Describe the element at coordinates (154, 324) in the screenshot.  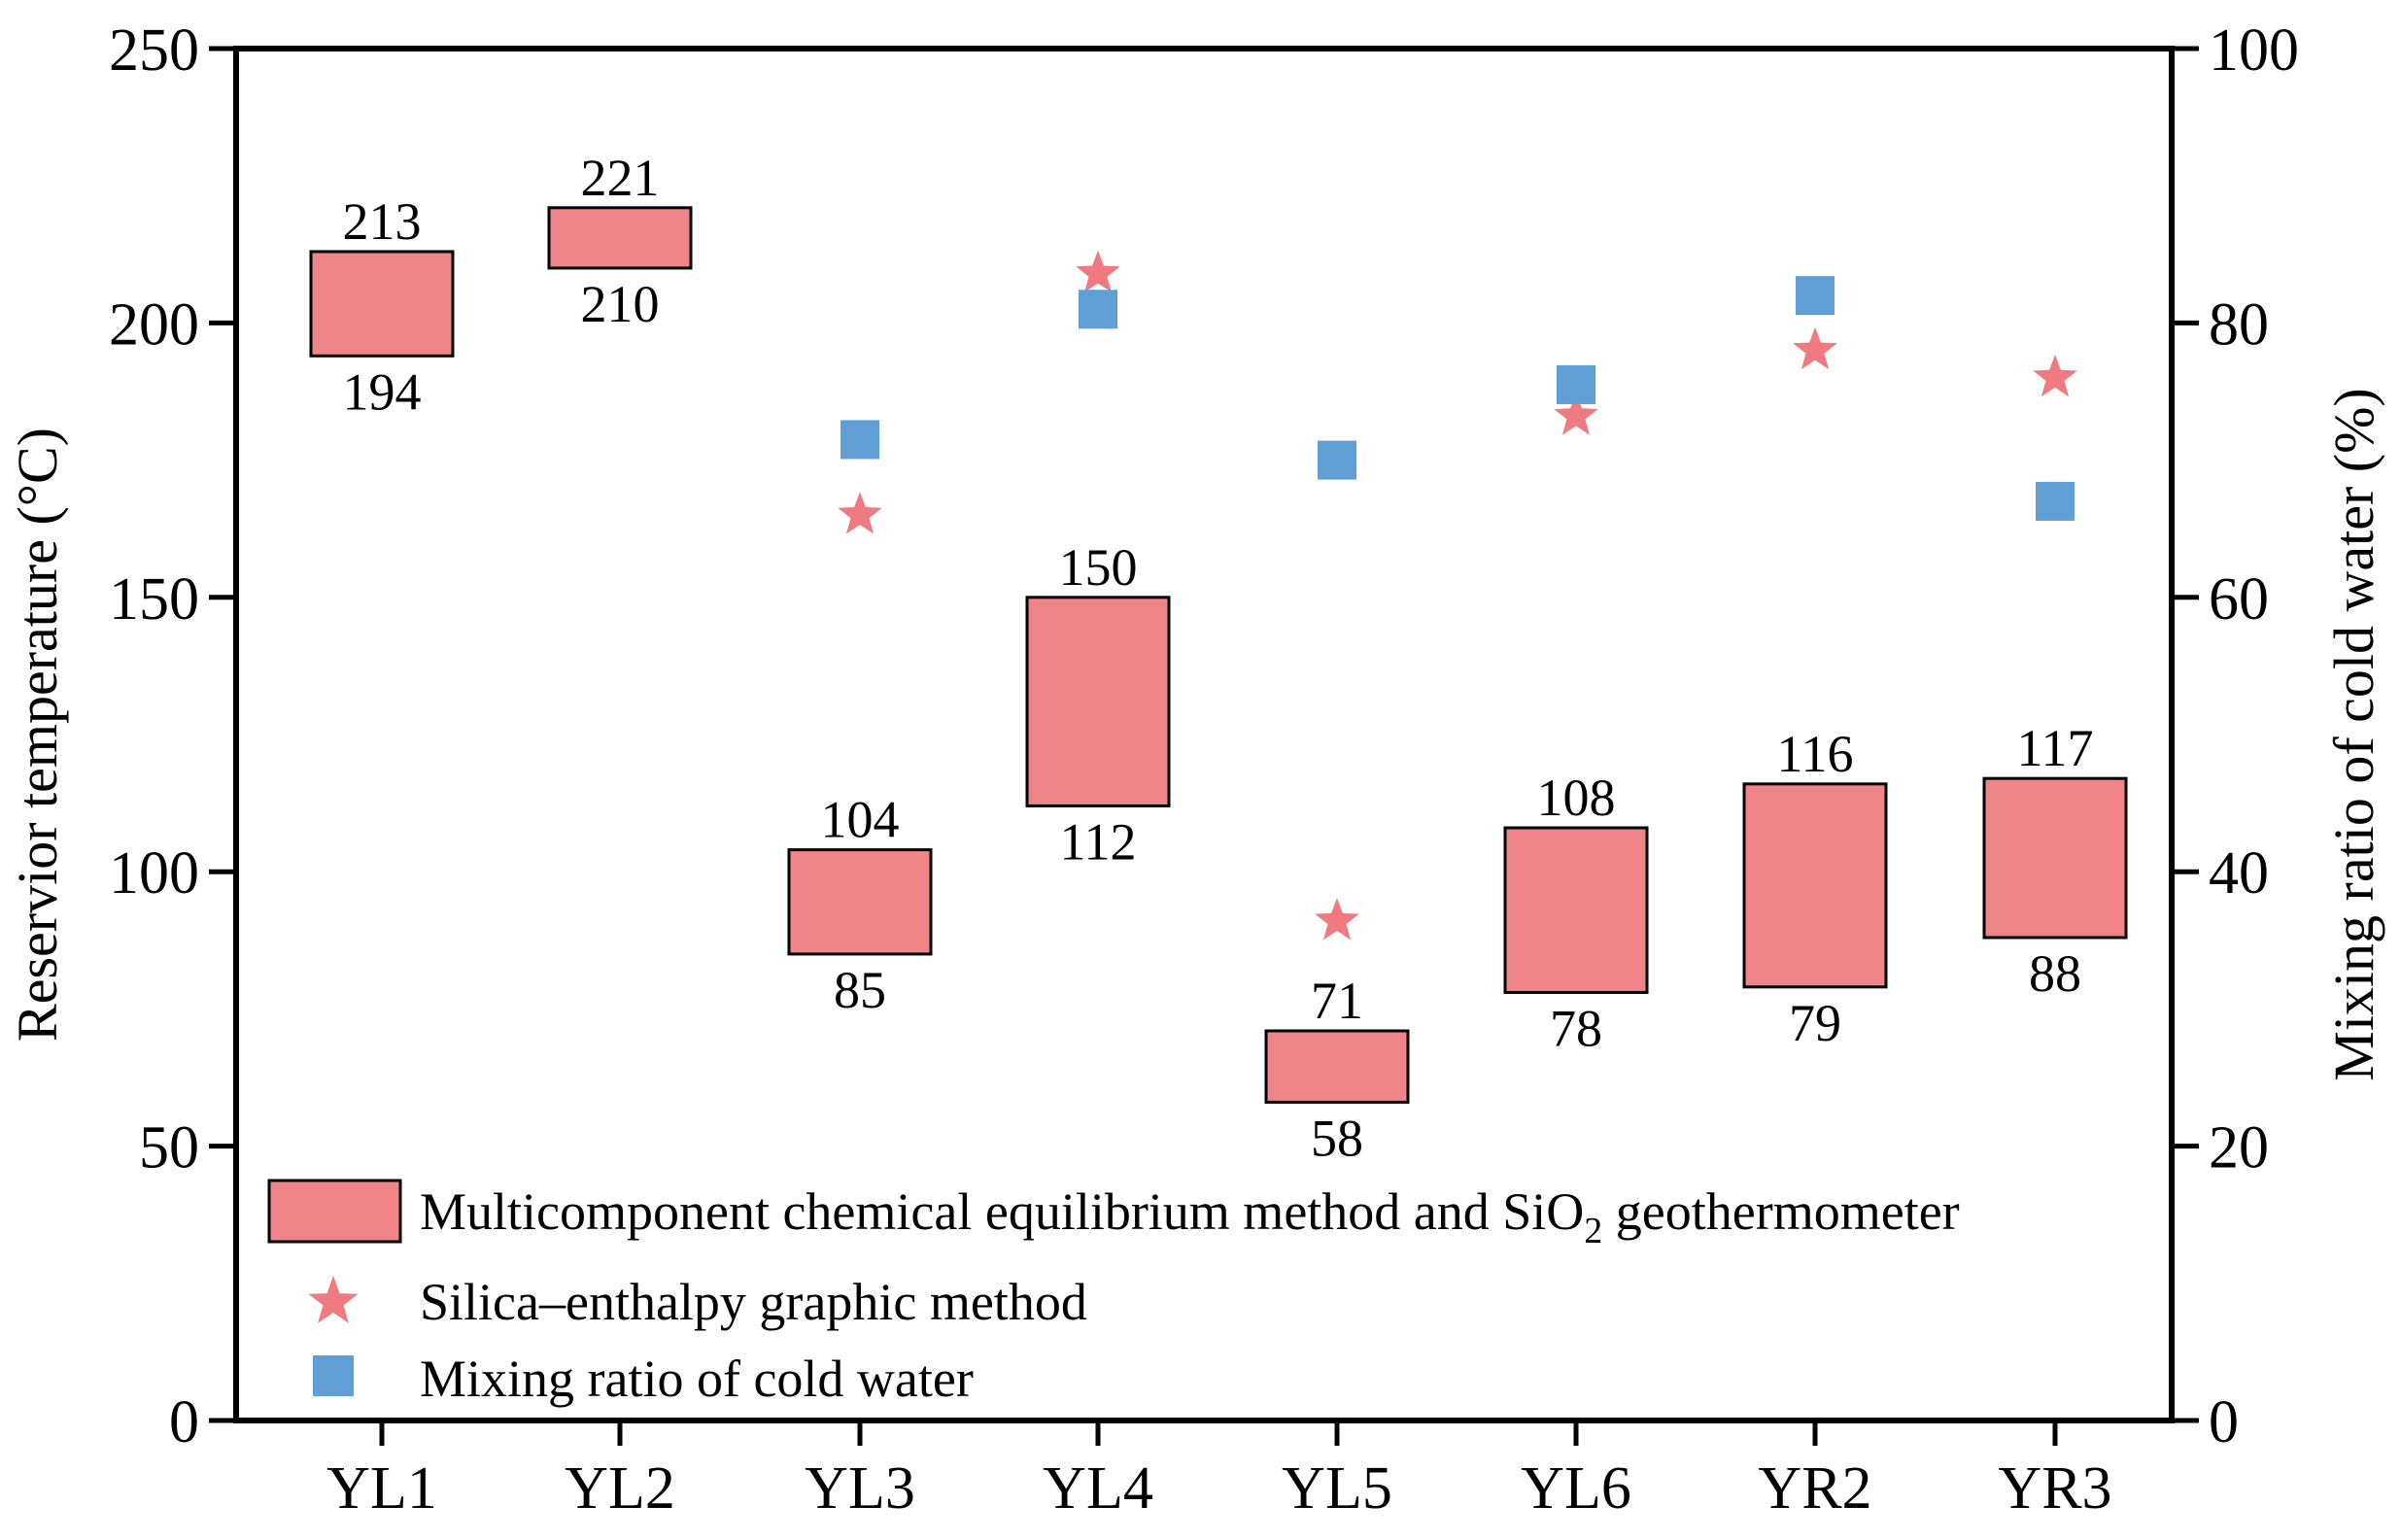
I see `y-left-tick-label: 200` at that location.